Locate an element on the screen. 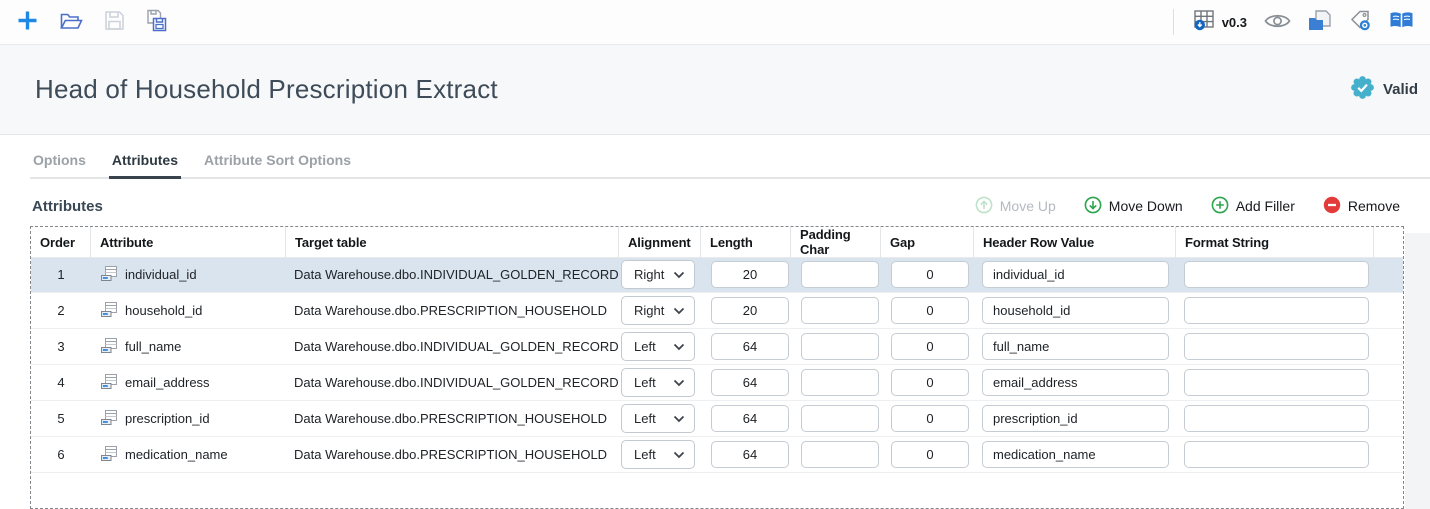 This screenshot has width=1430, height=509. tab-attributes: Attributes is located at coordinates (145, 163).